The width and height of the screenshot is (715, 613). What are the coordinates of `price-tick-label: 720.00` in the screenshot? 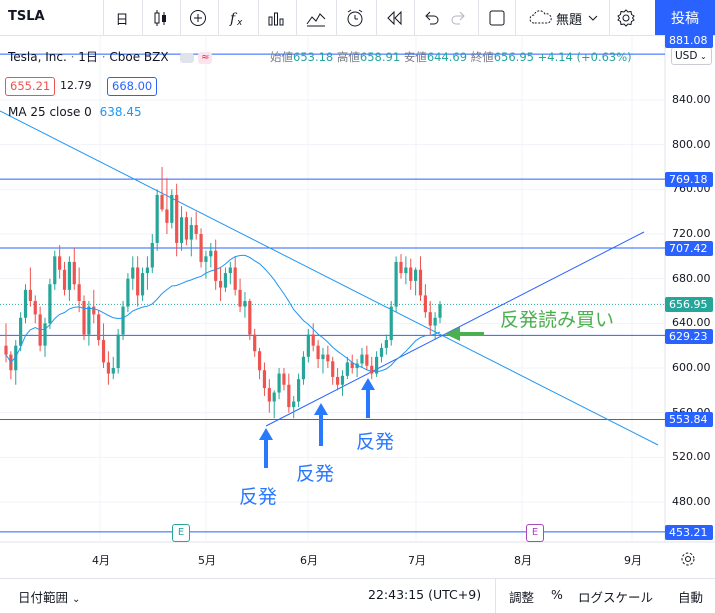 It's located at (691, 233).